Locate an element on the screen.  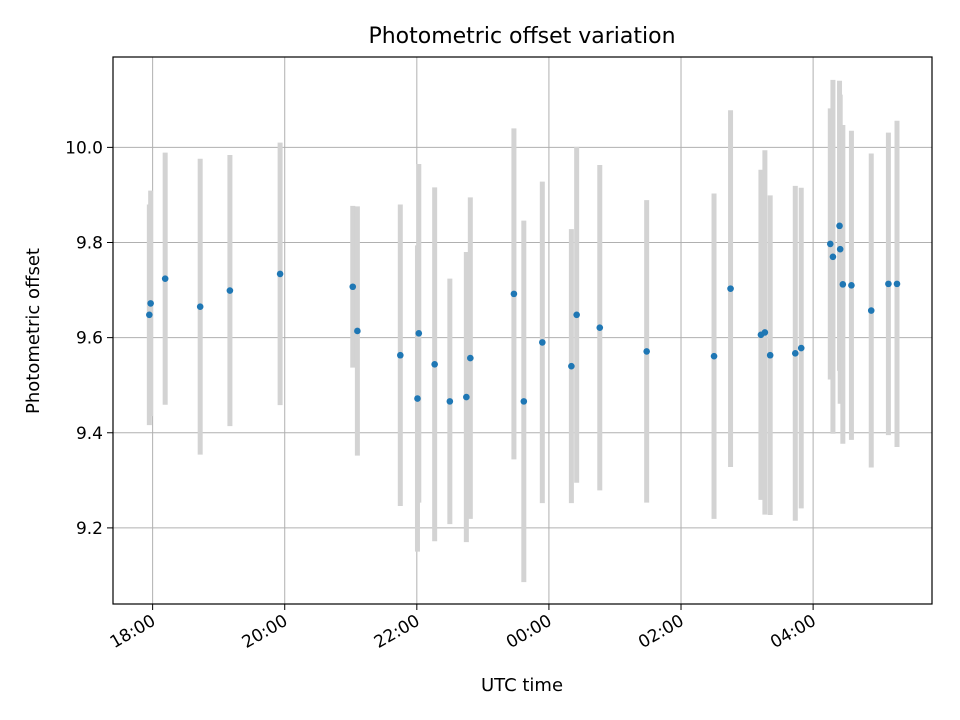
x-tick-label: 02:00 is located at coordinates (661, 632).